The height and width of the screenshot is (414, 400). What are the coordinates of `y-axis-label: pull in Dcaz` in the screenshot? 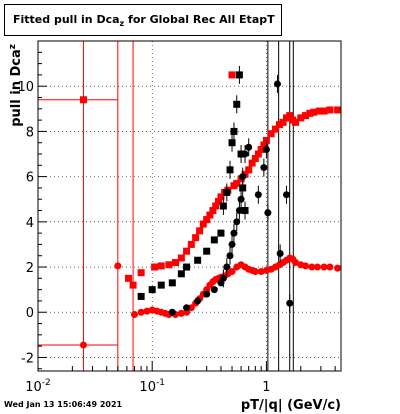 It's located at (16, 85).